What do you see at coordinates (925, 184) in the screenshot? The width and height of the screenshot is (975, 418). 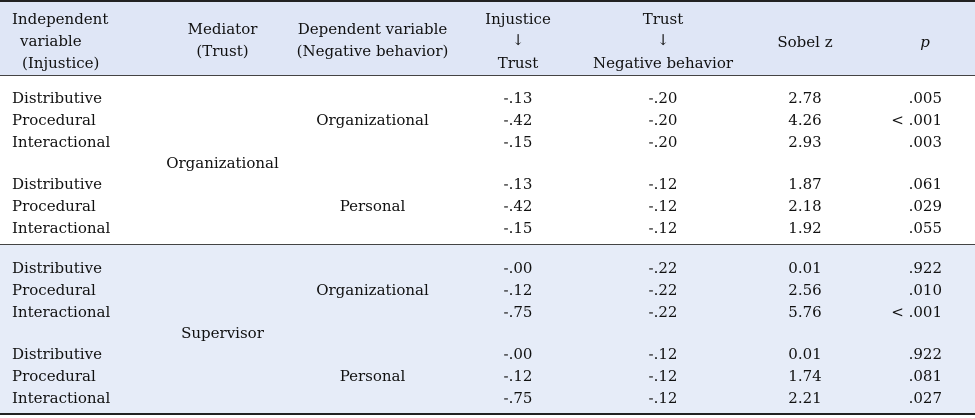 I see `p-value-cell: .061` at bounding box center [925, 184].